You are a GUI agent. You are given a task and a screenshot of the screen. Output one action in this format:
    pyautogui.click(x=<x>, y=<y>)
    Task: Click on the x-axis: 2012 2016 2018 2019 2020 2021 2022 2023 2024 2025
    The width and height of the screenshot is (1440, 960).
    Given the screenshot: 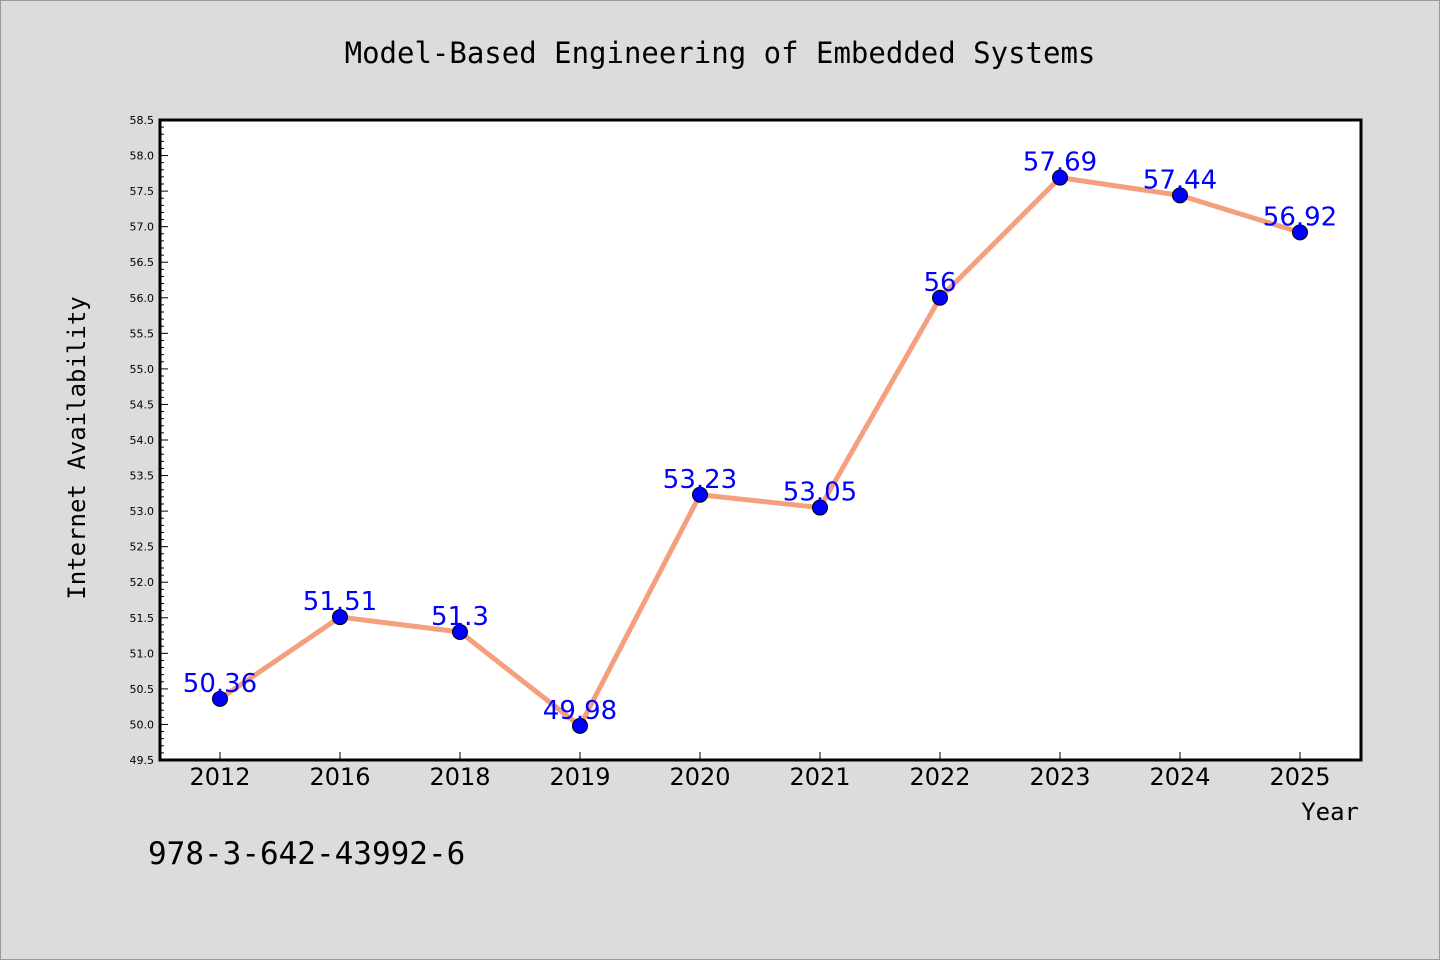 What is the action you would take?
    pyautogui.click(x=760, y=771)
    